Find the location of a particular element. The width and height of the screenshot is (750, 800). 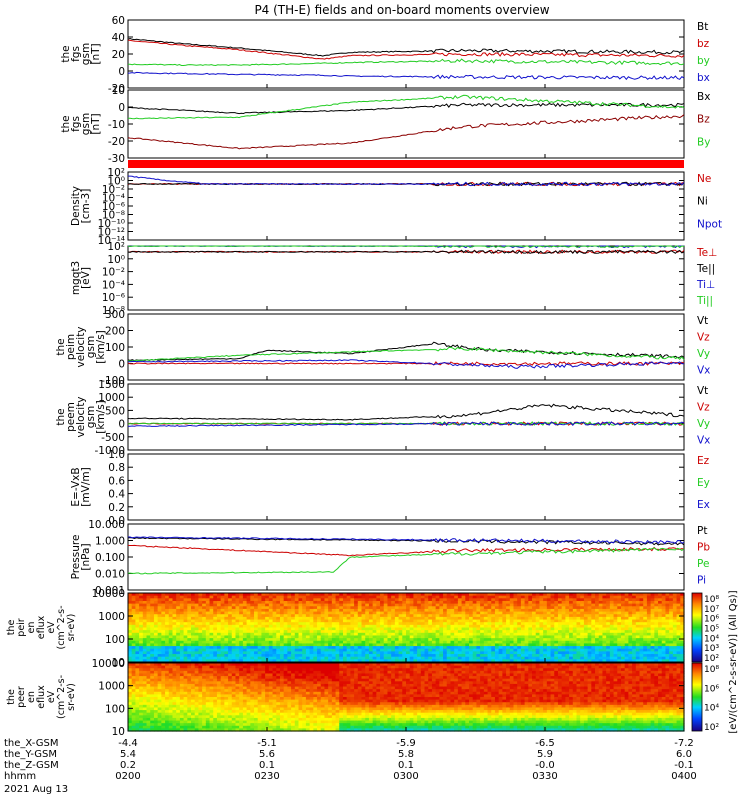

red-band is located at coordinates (406, 164).